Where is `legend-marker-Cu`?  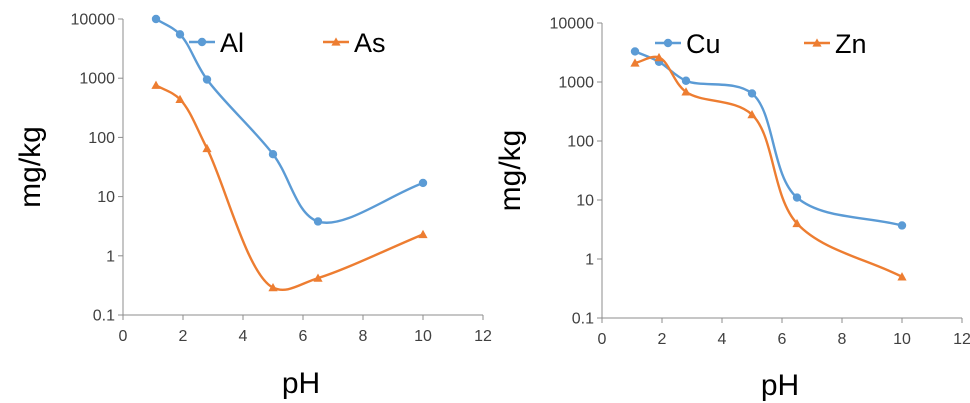 legend-marker-Cu is located at coordinates (668, 43).